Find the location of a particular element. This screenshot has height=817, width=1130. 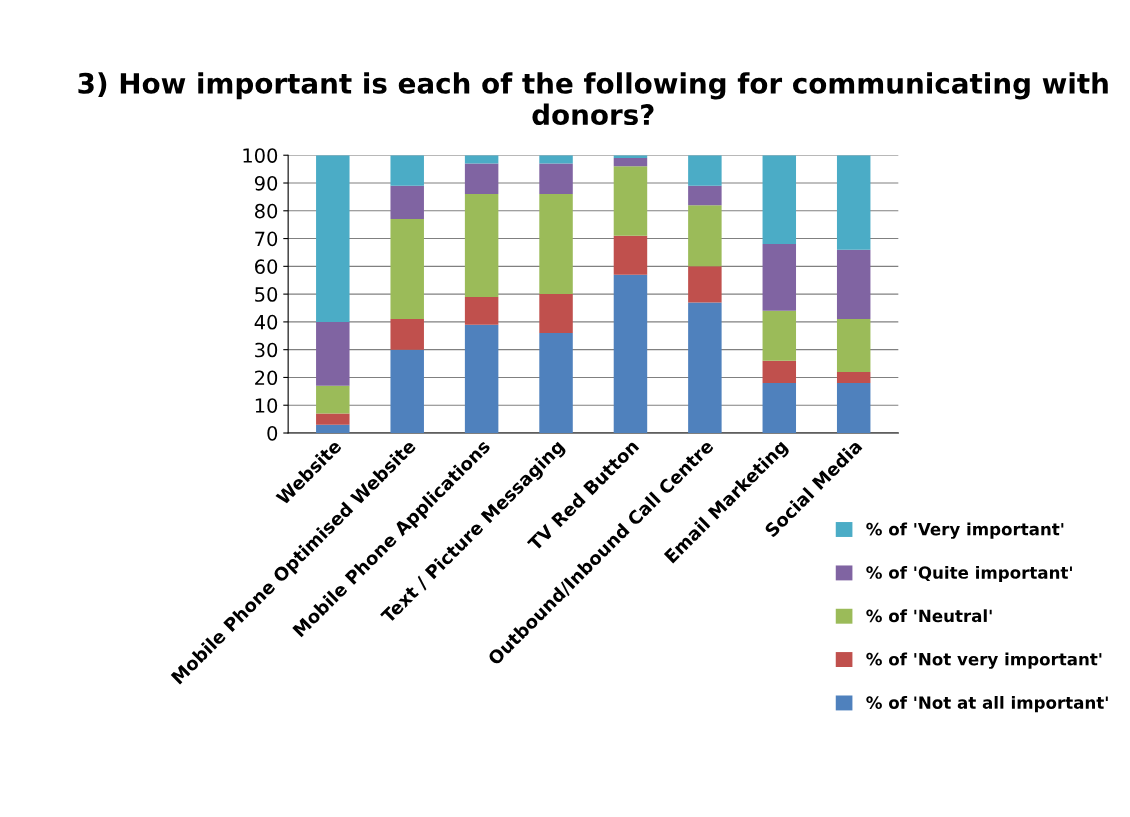

y-tick-label: 90 is located at coordinates (266, 183).